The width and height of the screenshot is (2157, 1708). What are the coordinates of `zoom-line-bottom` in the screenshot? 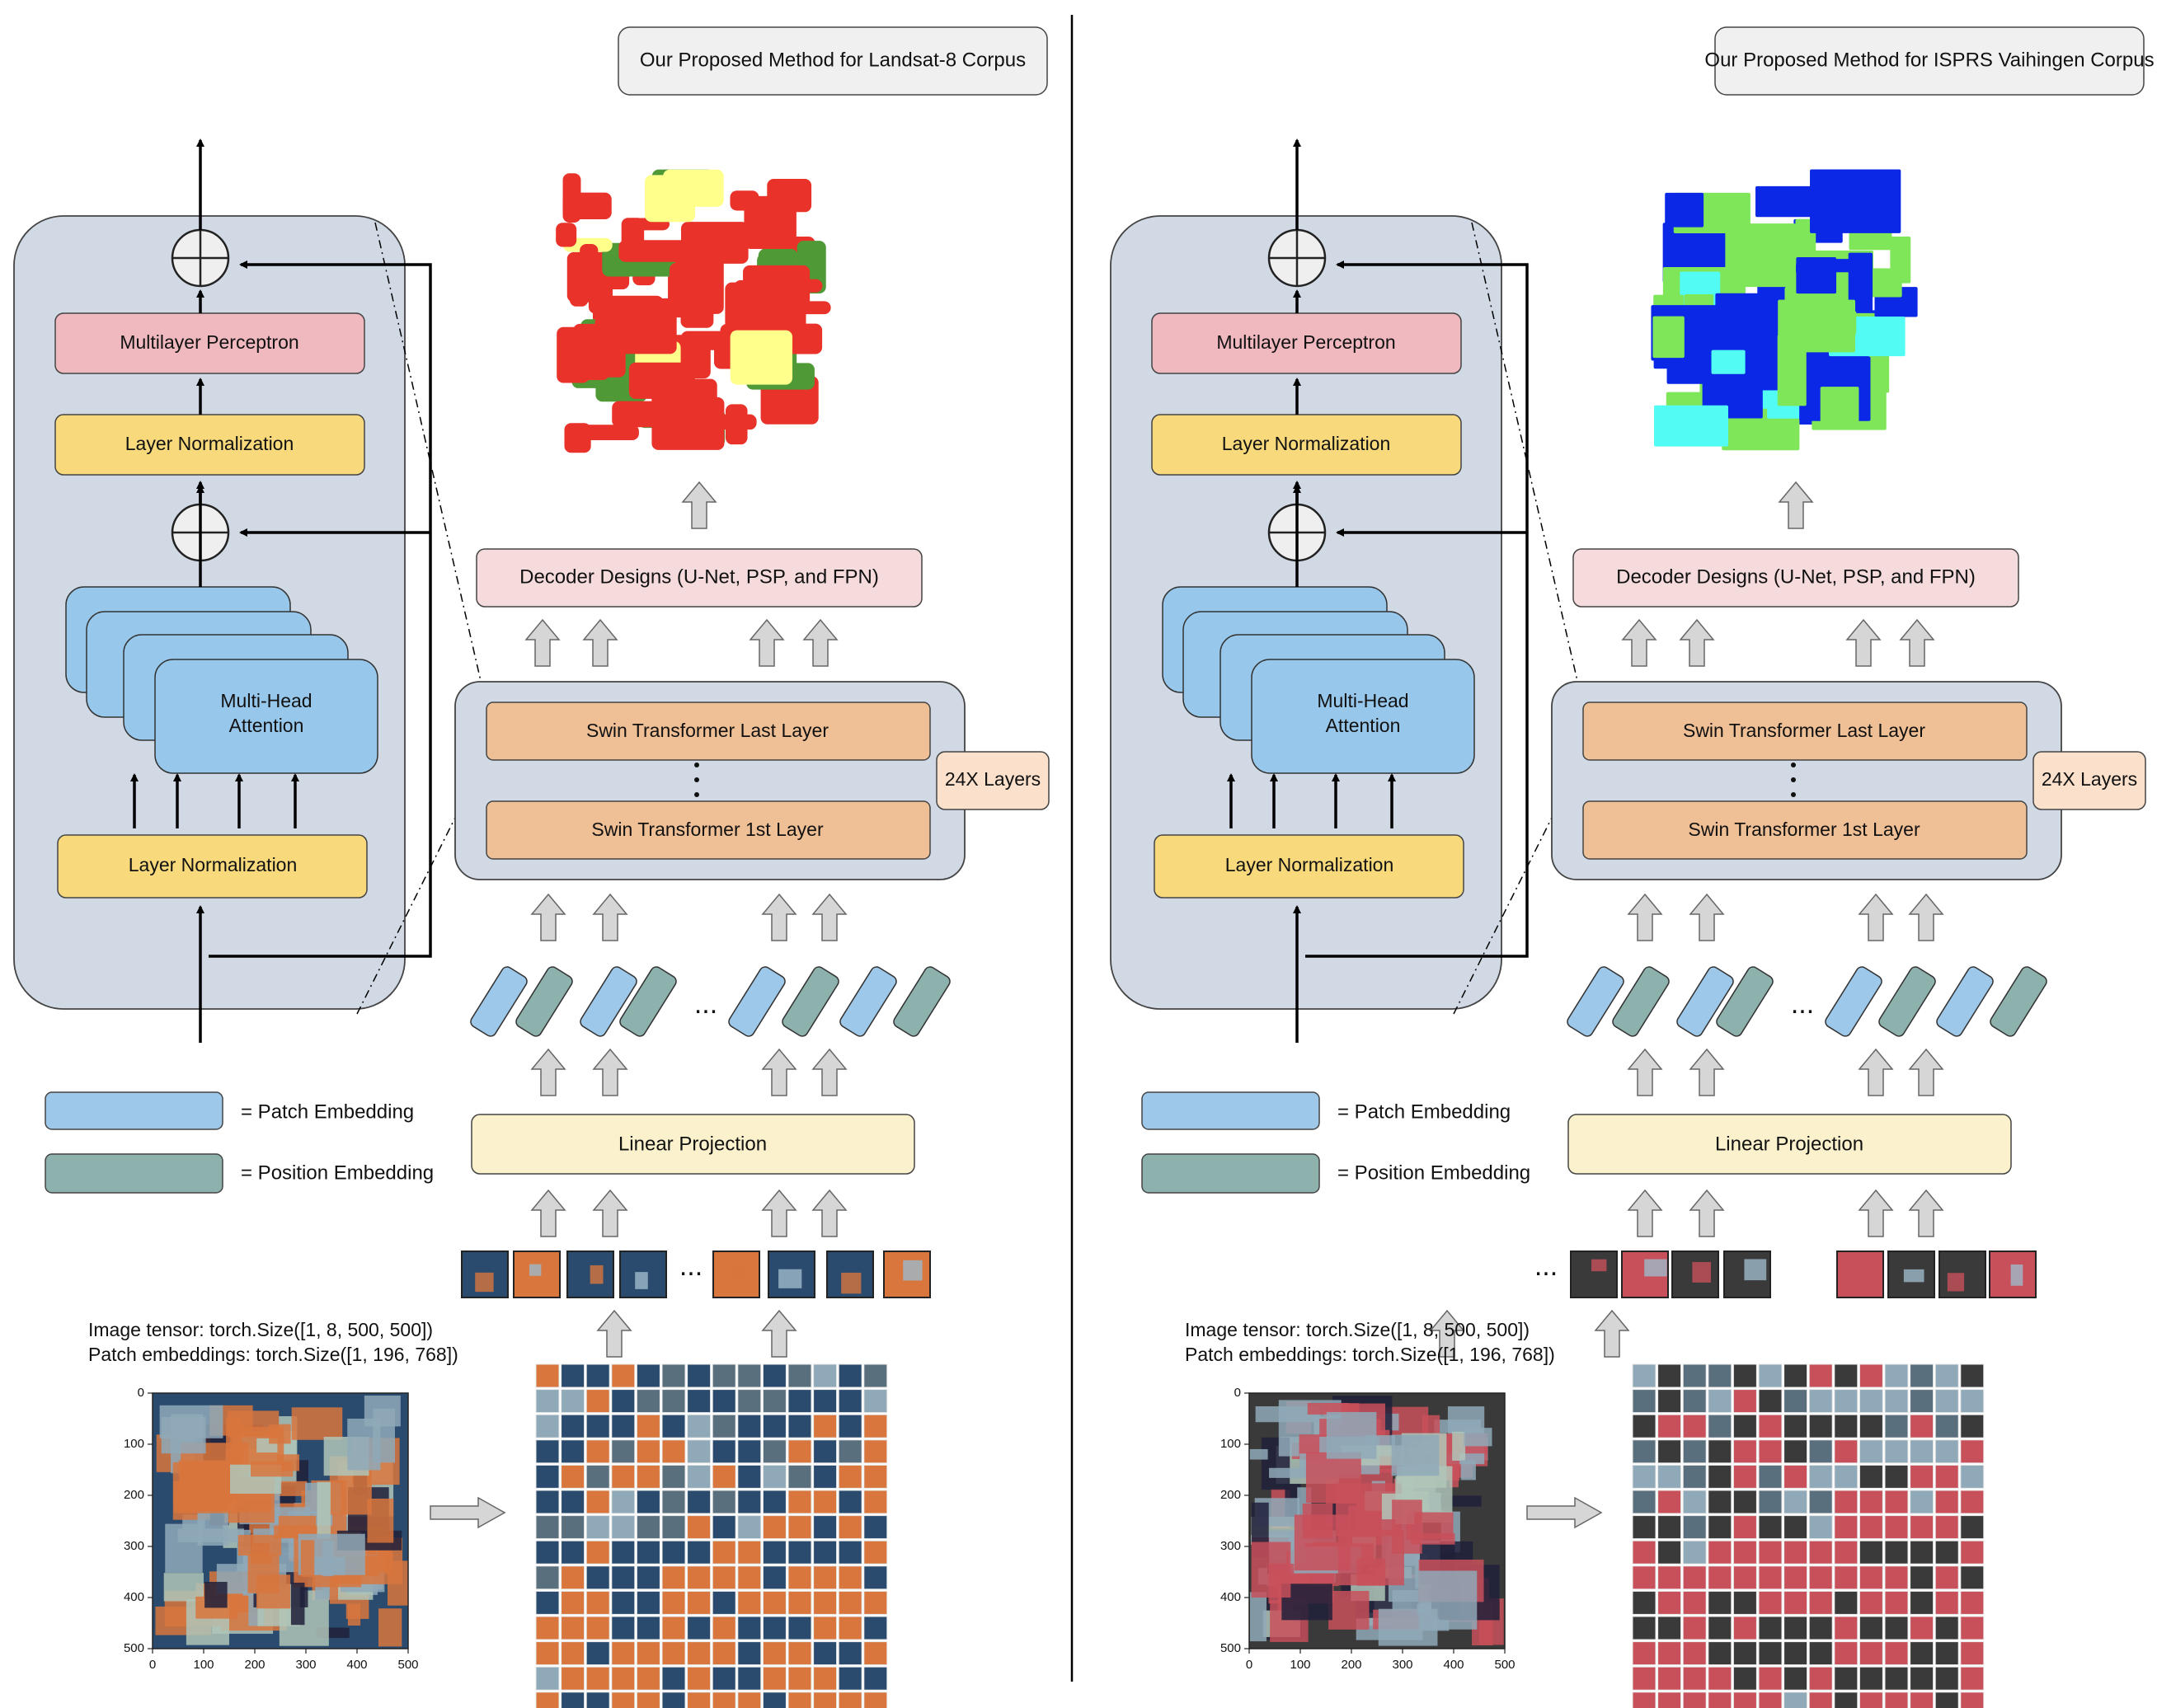 It's located at (422, 883).